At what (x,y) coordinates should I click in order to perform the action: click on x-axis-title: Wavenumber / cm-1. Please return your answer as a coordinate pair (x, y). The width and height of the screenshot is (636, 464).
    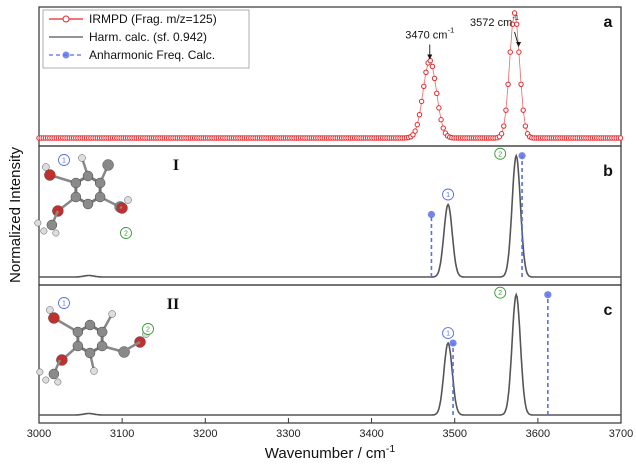
    Looking at the image, I should click on (330, 452).